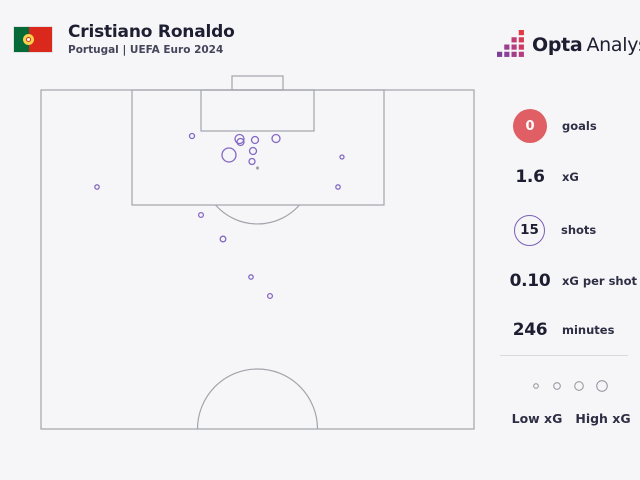 The image size is (640, 480). What do you see at coordinates (40, 39) in the screenshot?
I see `flag-red-band` at bounding box center [40, 39].